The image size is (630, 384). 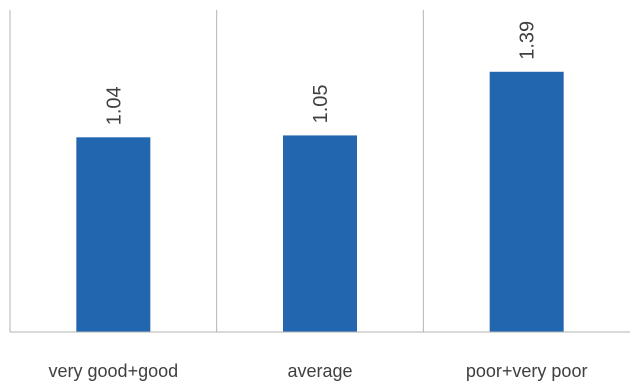 I want to click on category-label-0: very good+good, so click(x=114, y=371).